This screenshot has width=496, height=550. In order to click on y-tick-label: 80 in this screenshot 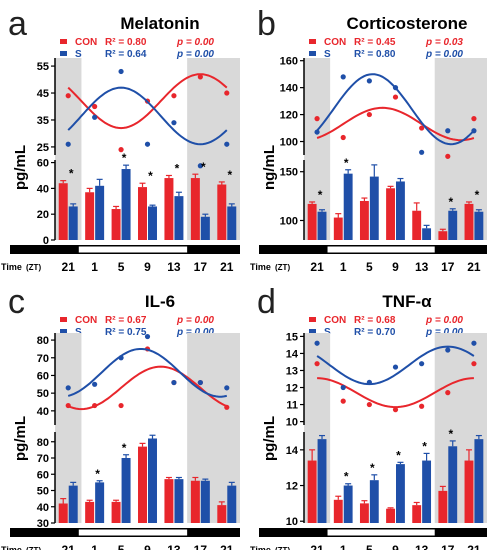, I will do `click(43, 443)`.